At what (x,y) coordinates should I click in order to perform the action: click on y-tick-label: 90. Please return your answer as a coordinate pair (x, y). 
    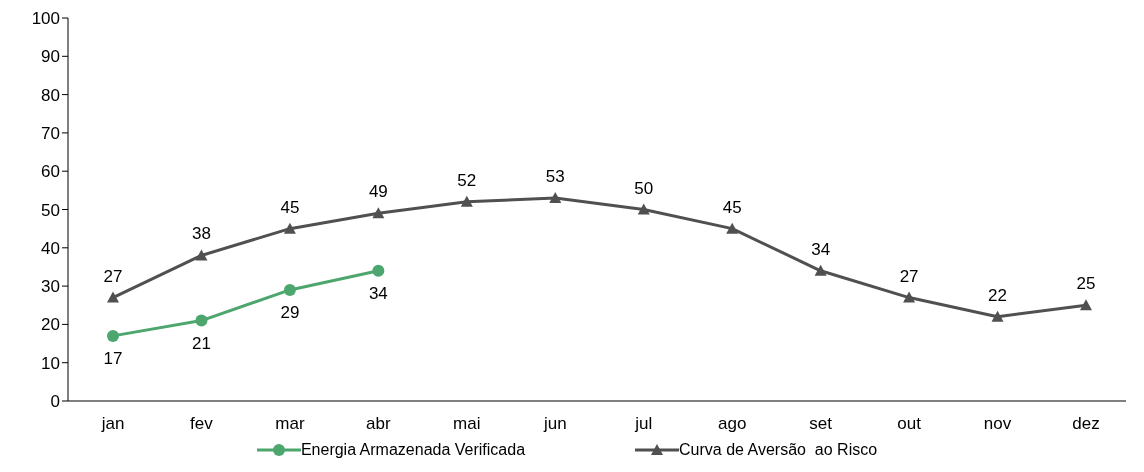
    Looking at the image, I should click on (50, 57).